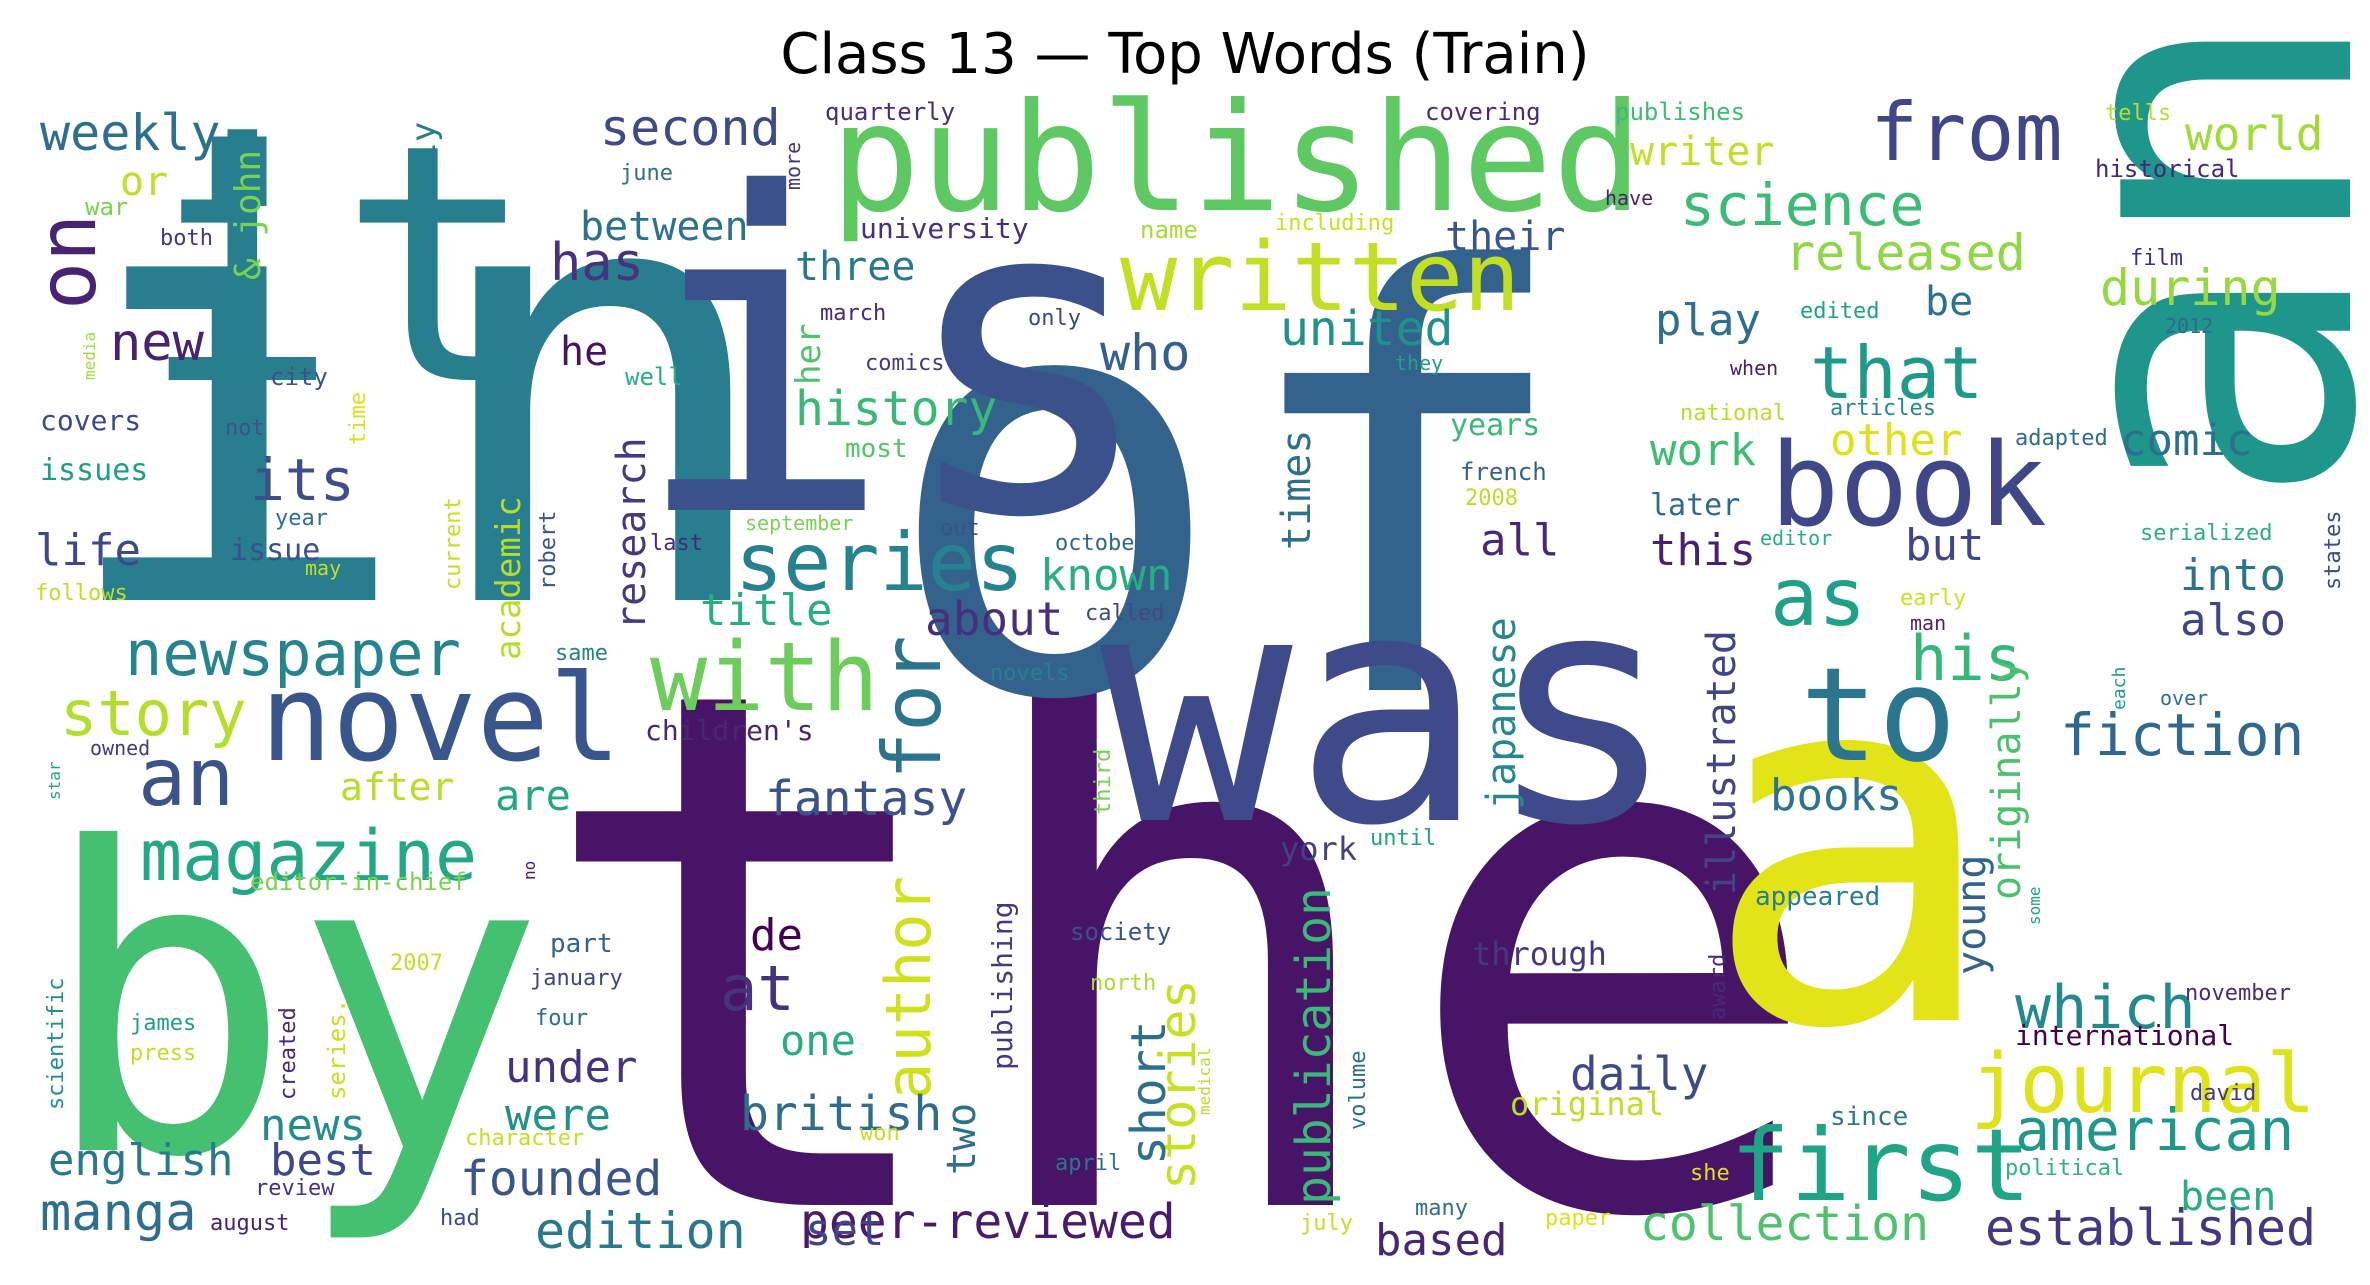 The width and height of the screenshot is (2370, 1285). What do you see at coordinates (308, 856) in the screenshot?
I see `word-magazine: magazine` at bounding box center [308, 856].